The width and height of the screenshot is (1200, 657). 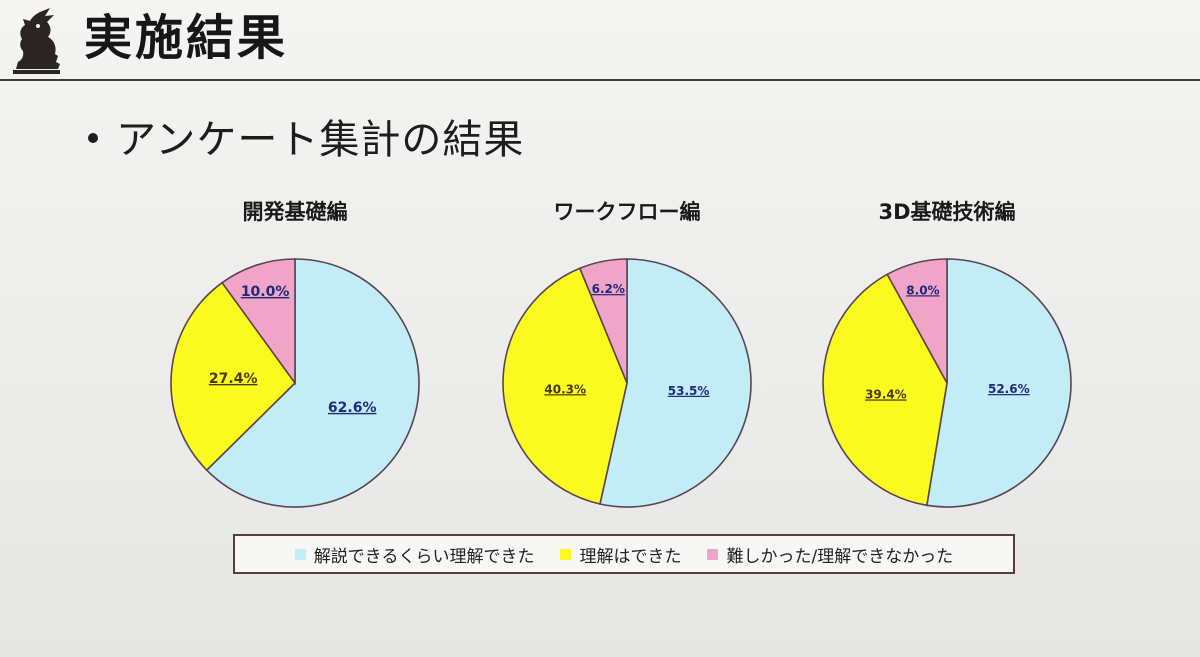 I want to click on bullet-heading: アンケート集計の結果, so click(x=306, y=140).